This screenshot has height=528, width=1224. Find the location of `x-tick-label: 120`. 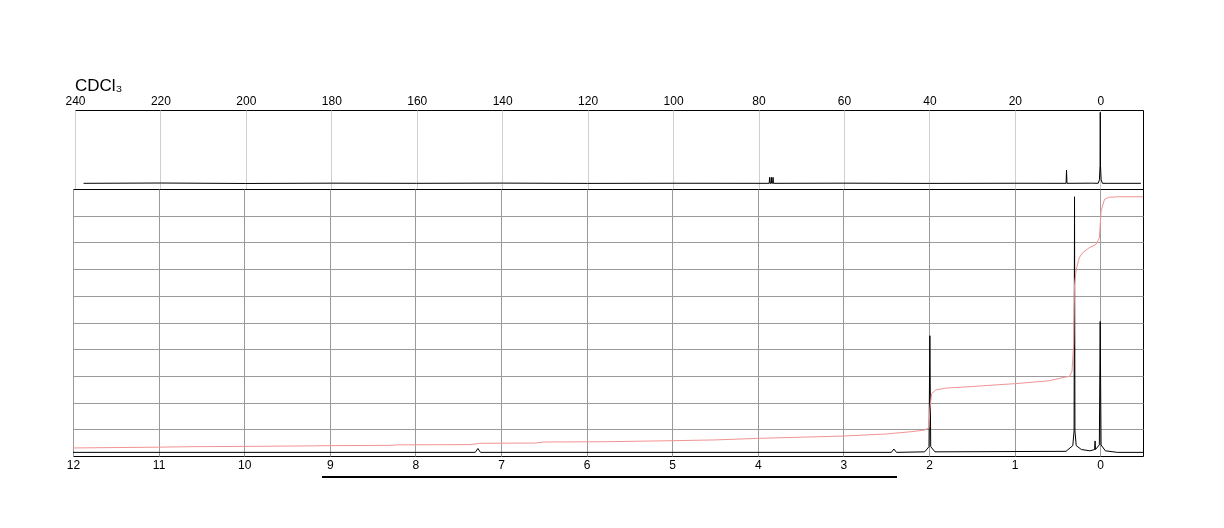

x-tick-label: 120 is located at coordinates (588, 100).